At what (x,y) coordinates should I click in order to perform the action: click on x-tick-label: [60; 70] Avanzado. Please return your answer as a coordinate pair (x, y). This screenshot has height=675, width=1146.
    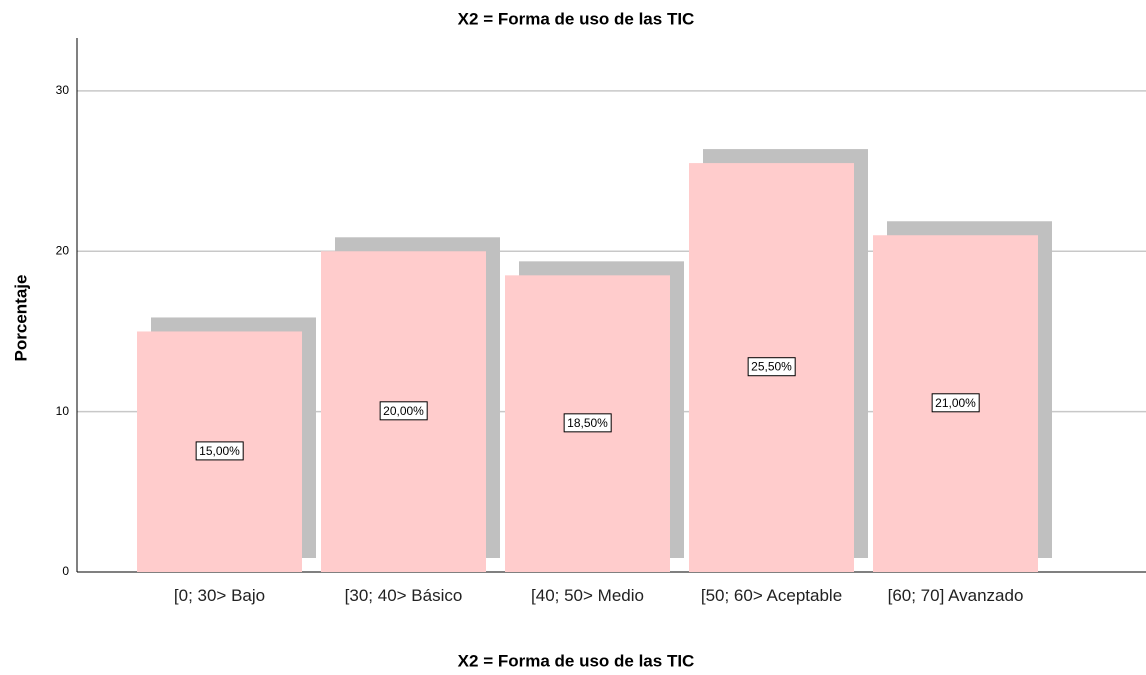
    Looking at the image, I should click on (955, 595).